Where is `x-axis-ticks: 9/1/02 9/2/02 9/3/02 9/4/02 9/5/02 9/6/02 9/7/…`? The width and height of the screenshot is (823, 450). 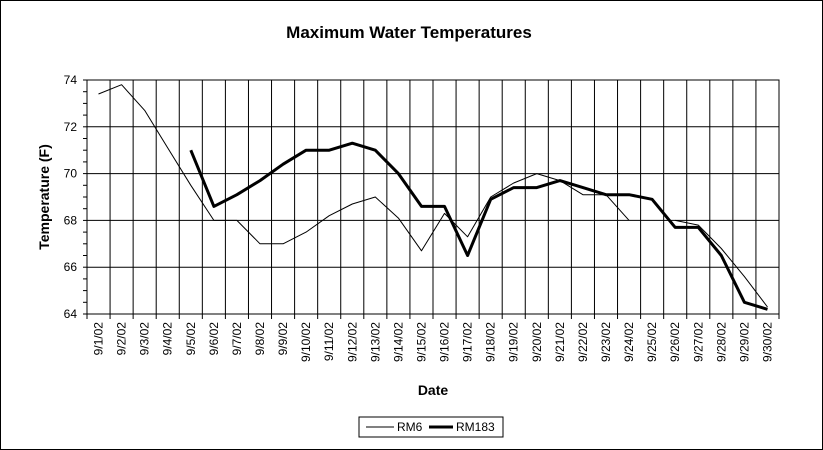
x-axis-ticks: 9/1/02 9/2/02 9/3/02 9/4/02 9/5/02 9/6/02 9/7/… is located at coordinates (433, 342).